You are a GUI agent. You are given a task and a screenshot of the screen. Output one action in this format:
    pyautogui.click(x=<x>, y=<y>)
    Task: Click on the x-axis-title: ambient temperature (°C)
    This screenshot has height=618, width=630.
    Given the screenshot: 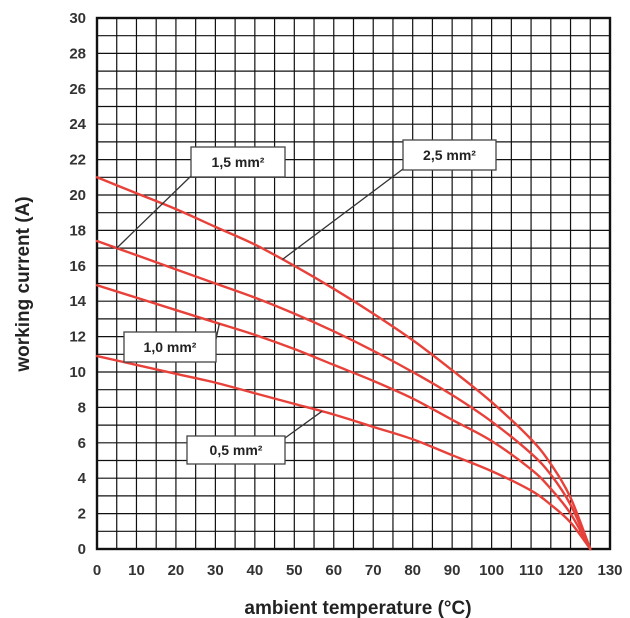 What is the action you would take?
    pyautogui.click(x=357, y=608)
    